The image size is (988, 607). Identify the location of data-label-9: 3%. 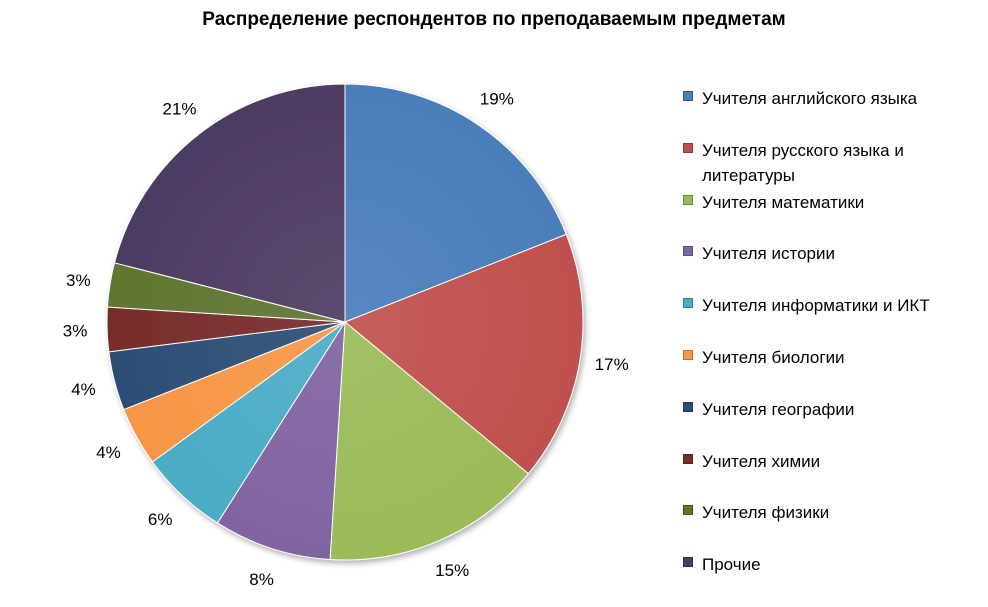
(78, 280).